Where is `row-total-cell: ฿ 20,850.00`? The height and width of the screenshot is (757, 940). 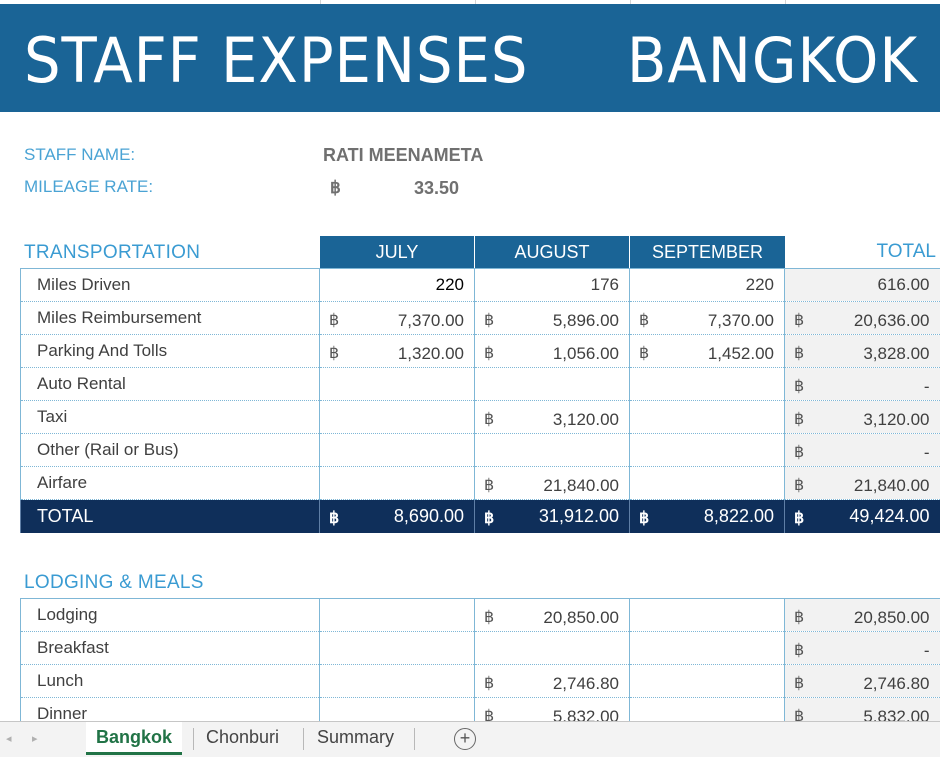
row-total-cell: ฿ 20,850.00 is located at coordinates (862, 615).